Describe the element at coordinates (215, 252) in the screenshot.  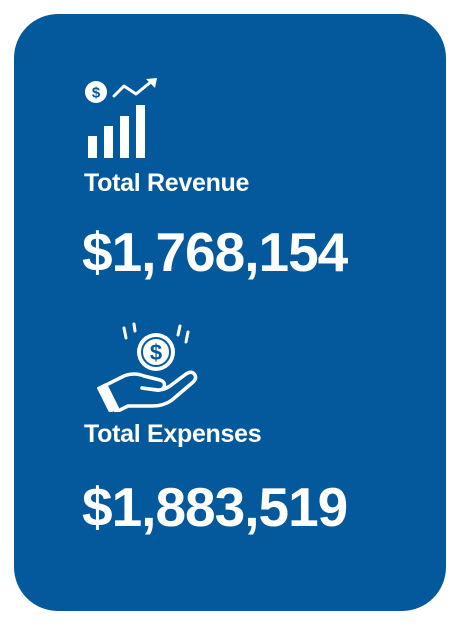
I see `total-revenue-value: $1,768,154` at that location.